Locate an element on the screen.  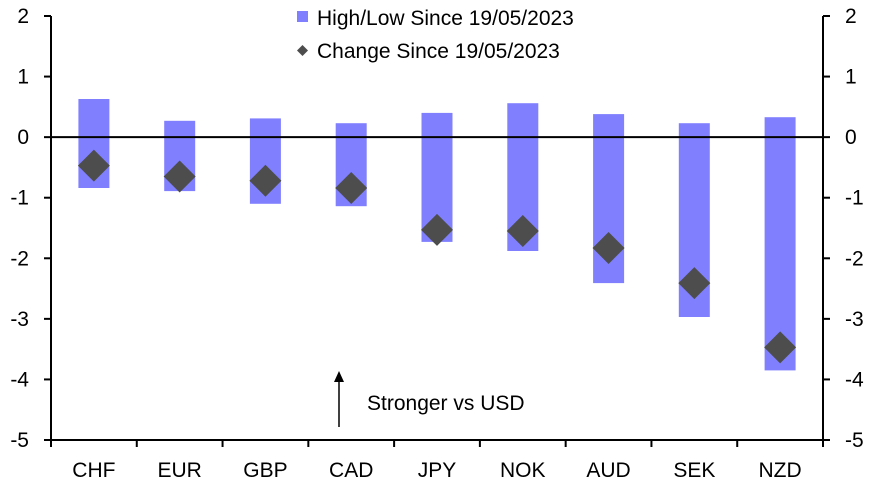
y-tick-label-right: -3 is located at coordinates (854, 319).